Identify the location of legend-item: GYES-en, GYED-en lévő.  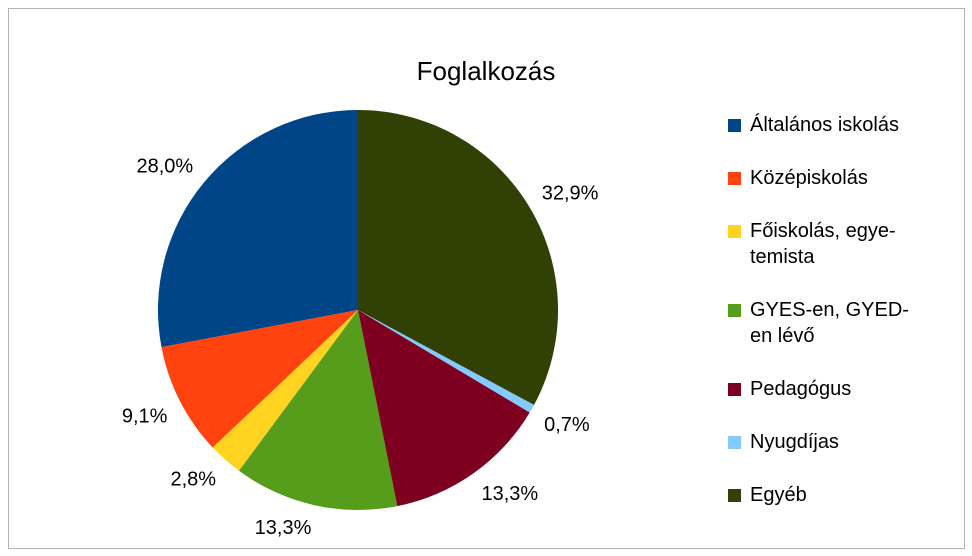
(824, 323).